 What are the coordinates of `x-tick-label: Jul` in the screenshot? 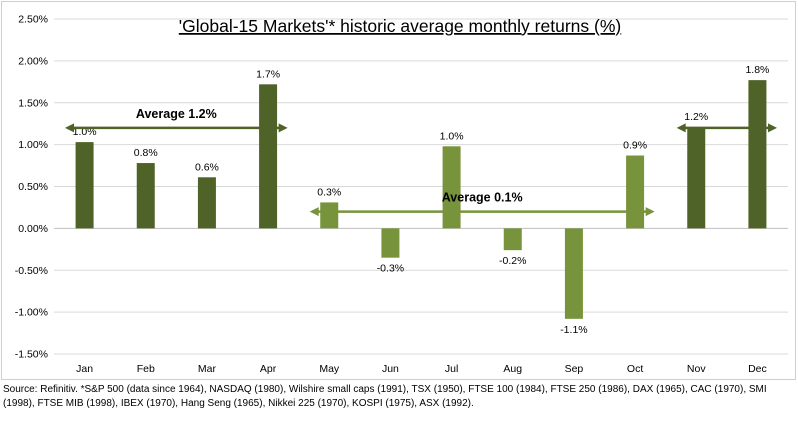 It's located at (451, 369).